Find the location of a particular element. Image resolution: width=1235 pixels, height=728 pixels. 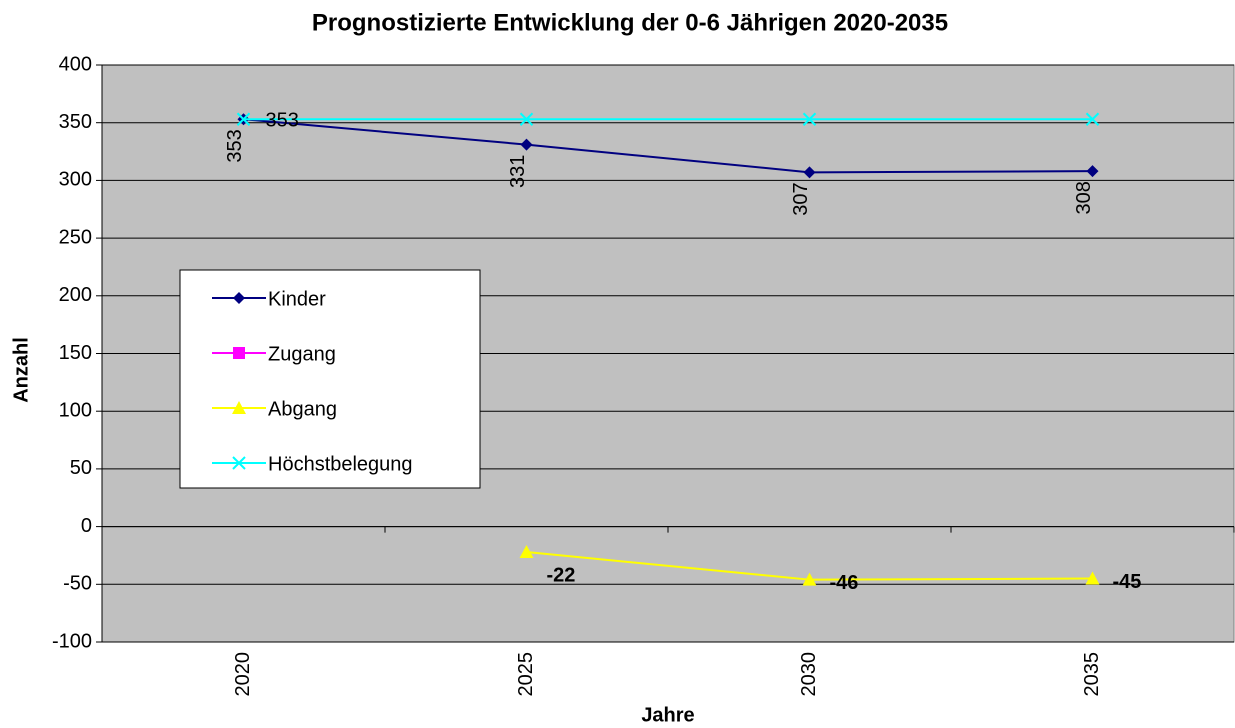

data-label: 331 is located at coordinates (518, 171).